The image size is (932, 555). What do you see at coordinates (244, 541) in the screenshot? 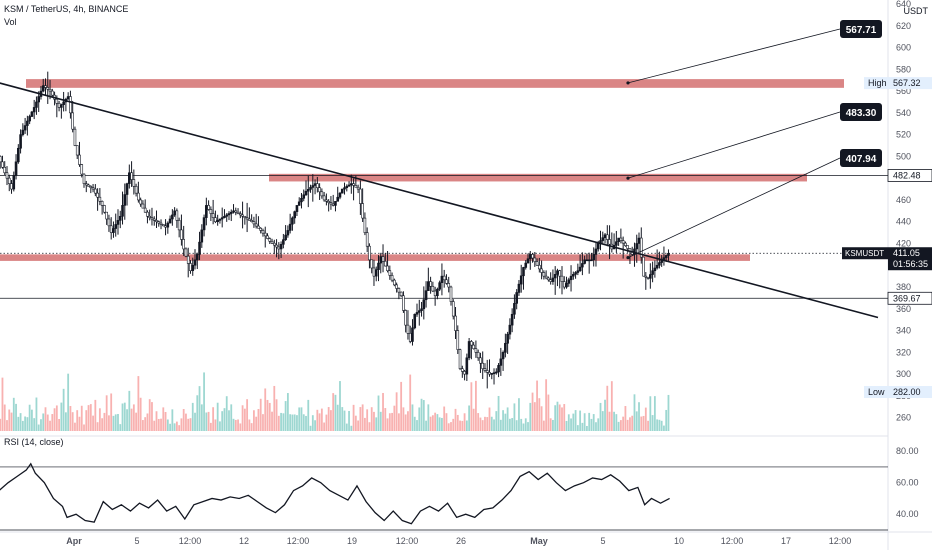
I see `time-tick-label: 12` at bounding box center [244, 541].